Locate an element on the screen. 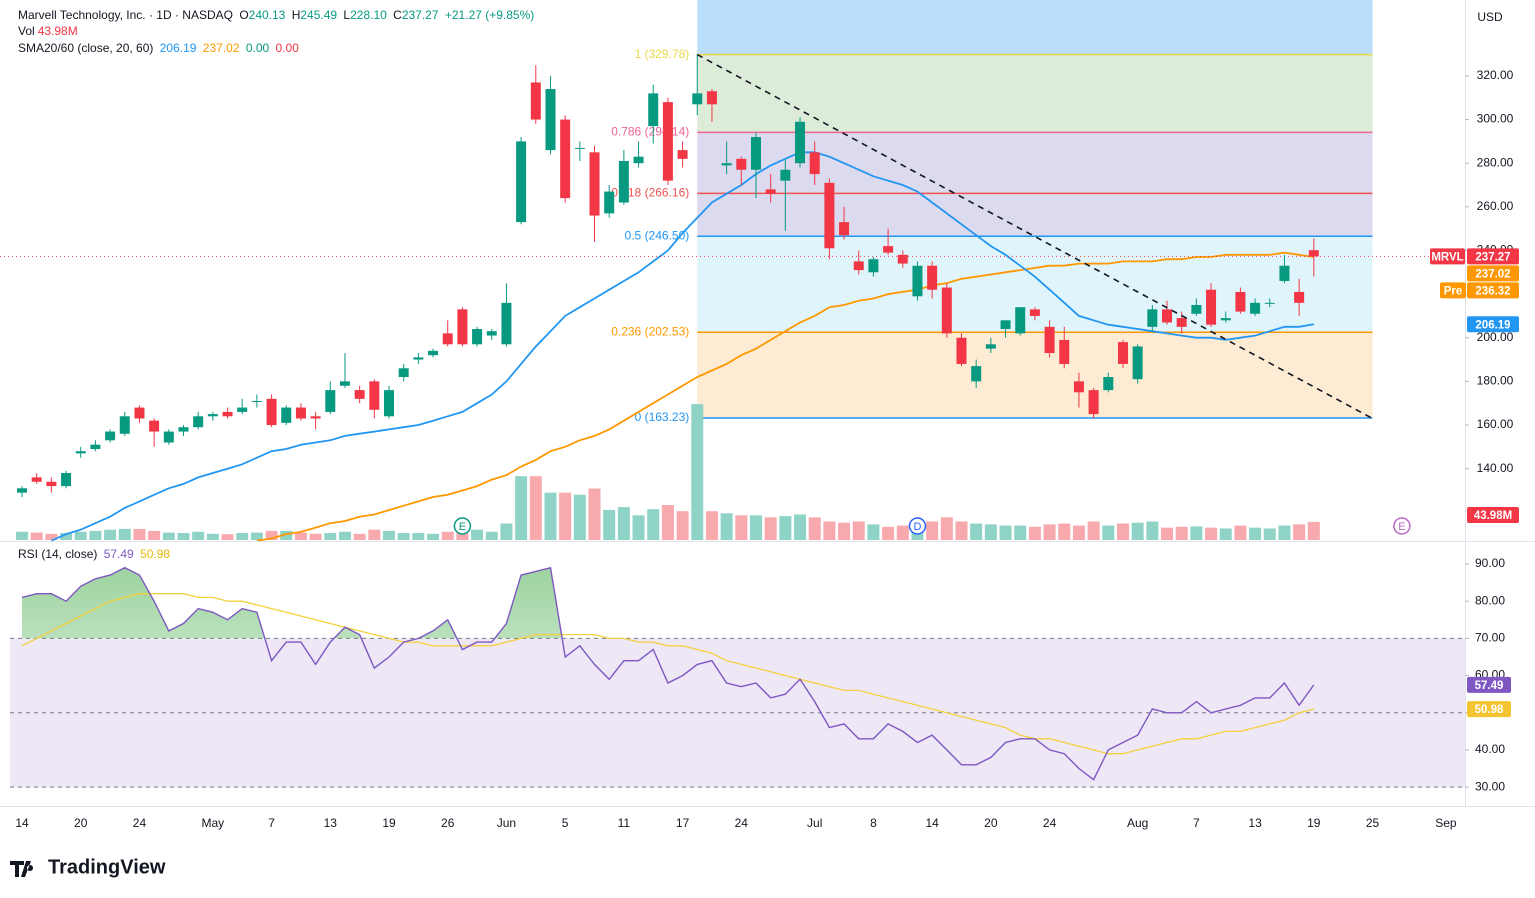 Image resolution: width=1535 pixels, height=898 pixels. vol-label: Vol is located at coordinates (26, 31).